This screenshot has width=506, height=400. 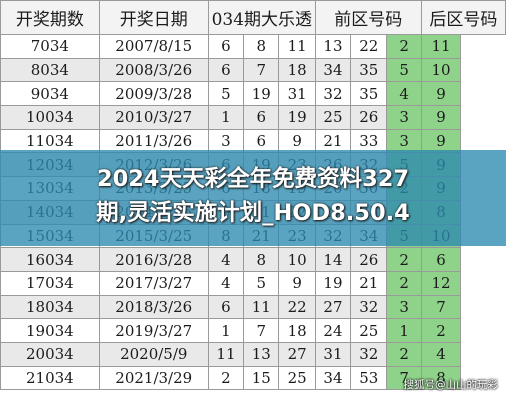 I want to click on front-number-cell: 31, so click(x=297, y=94).